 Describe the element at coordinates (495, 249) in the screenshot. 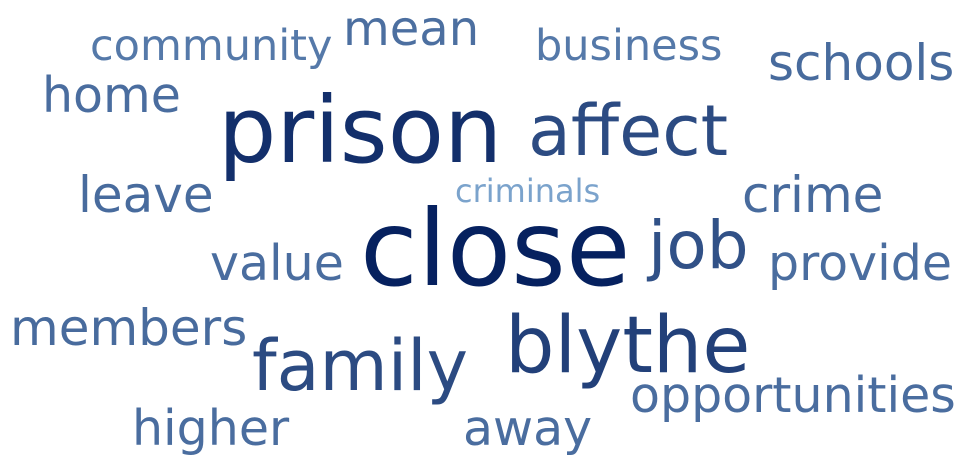

I see `word: close` at that location.